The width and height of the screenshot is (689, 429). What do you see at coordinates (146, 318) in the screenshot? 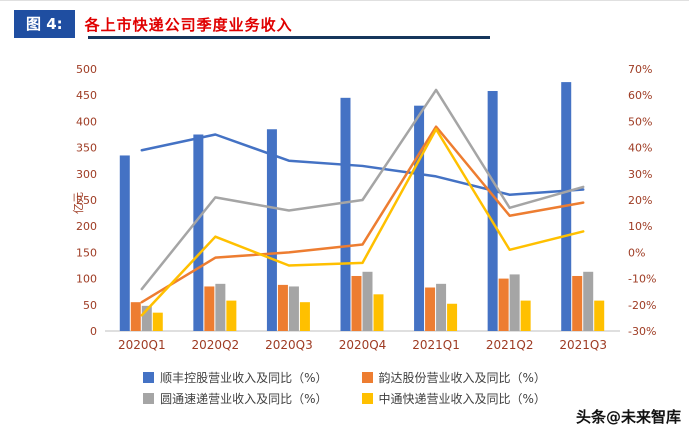
I see `bar-圆通速递营业收入-2020Q1` at bounding box center [146, 318].